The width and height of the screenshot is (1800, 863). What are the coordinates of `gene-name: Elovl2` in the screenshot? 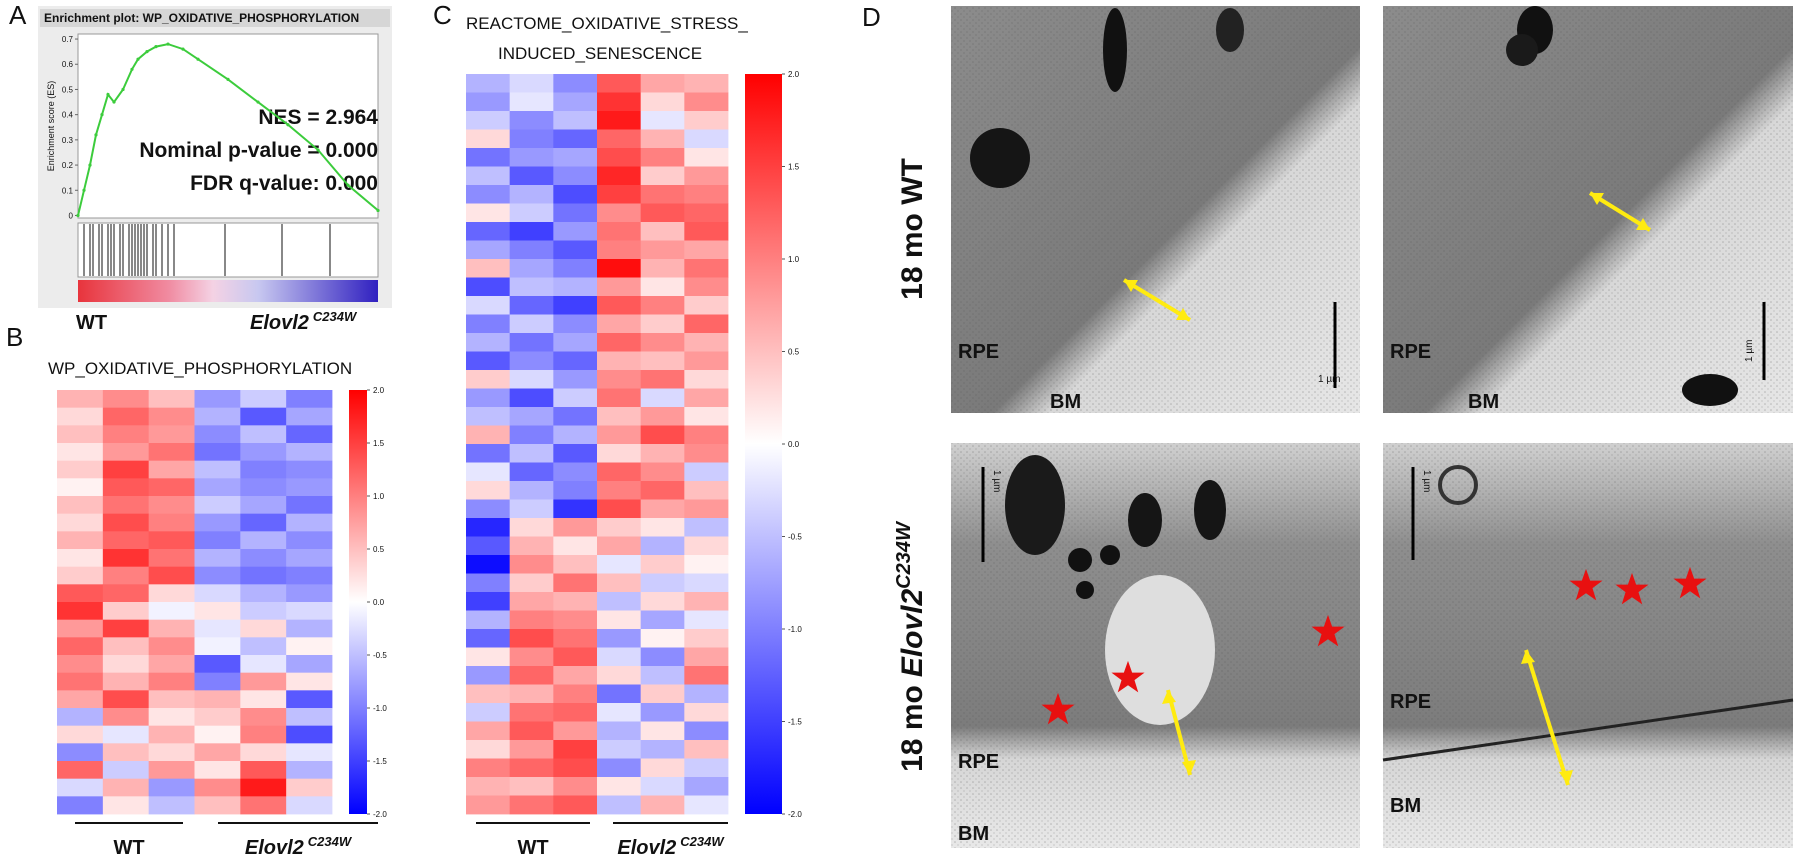 It's located at (279, 323).